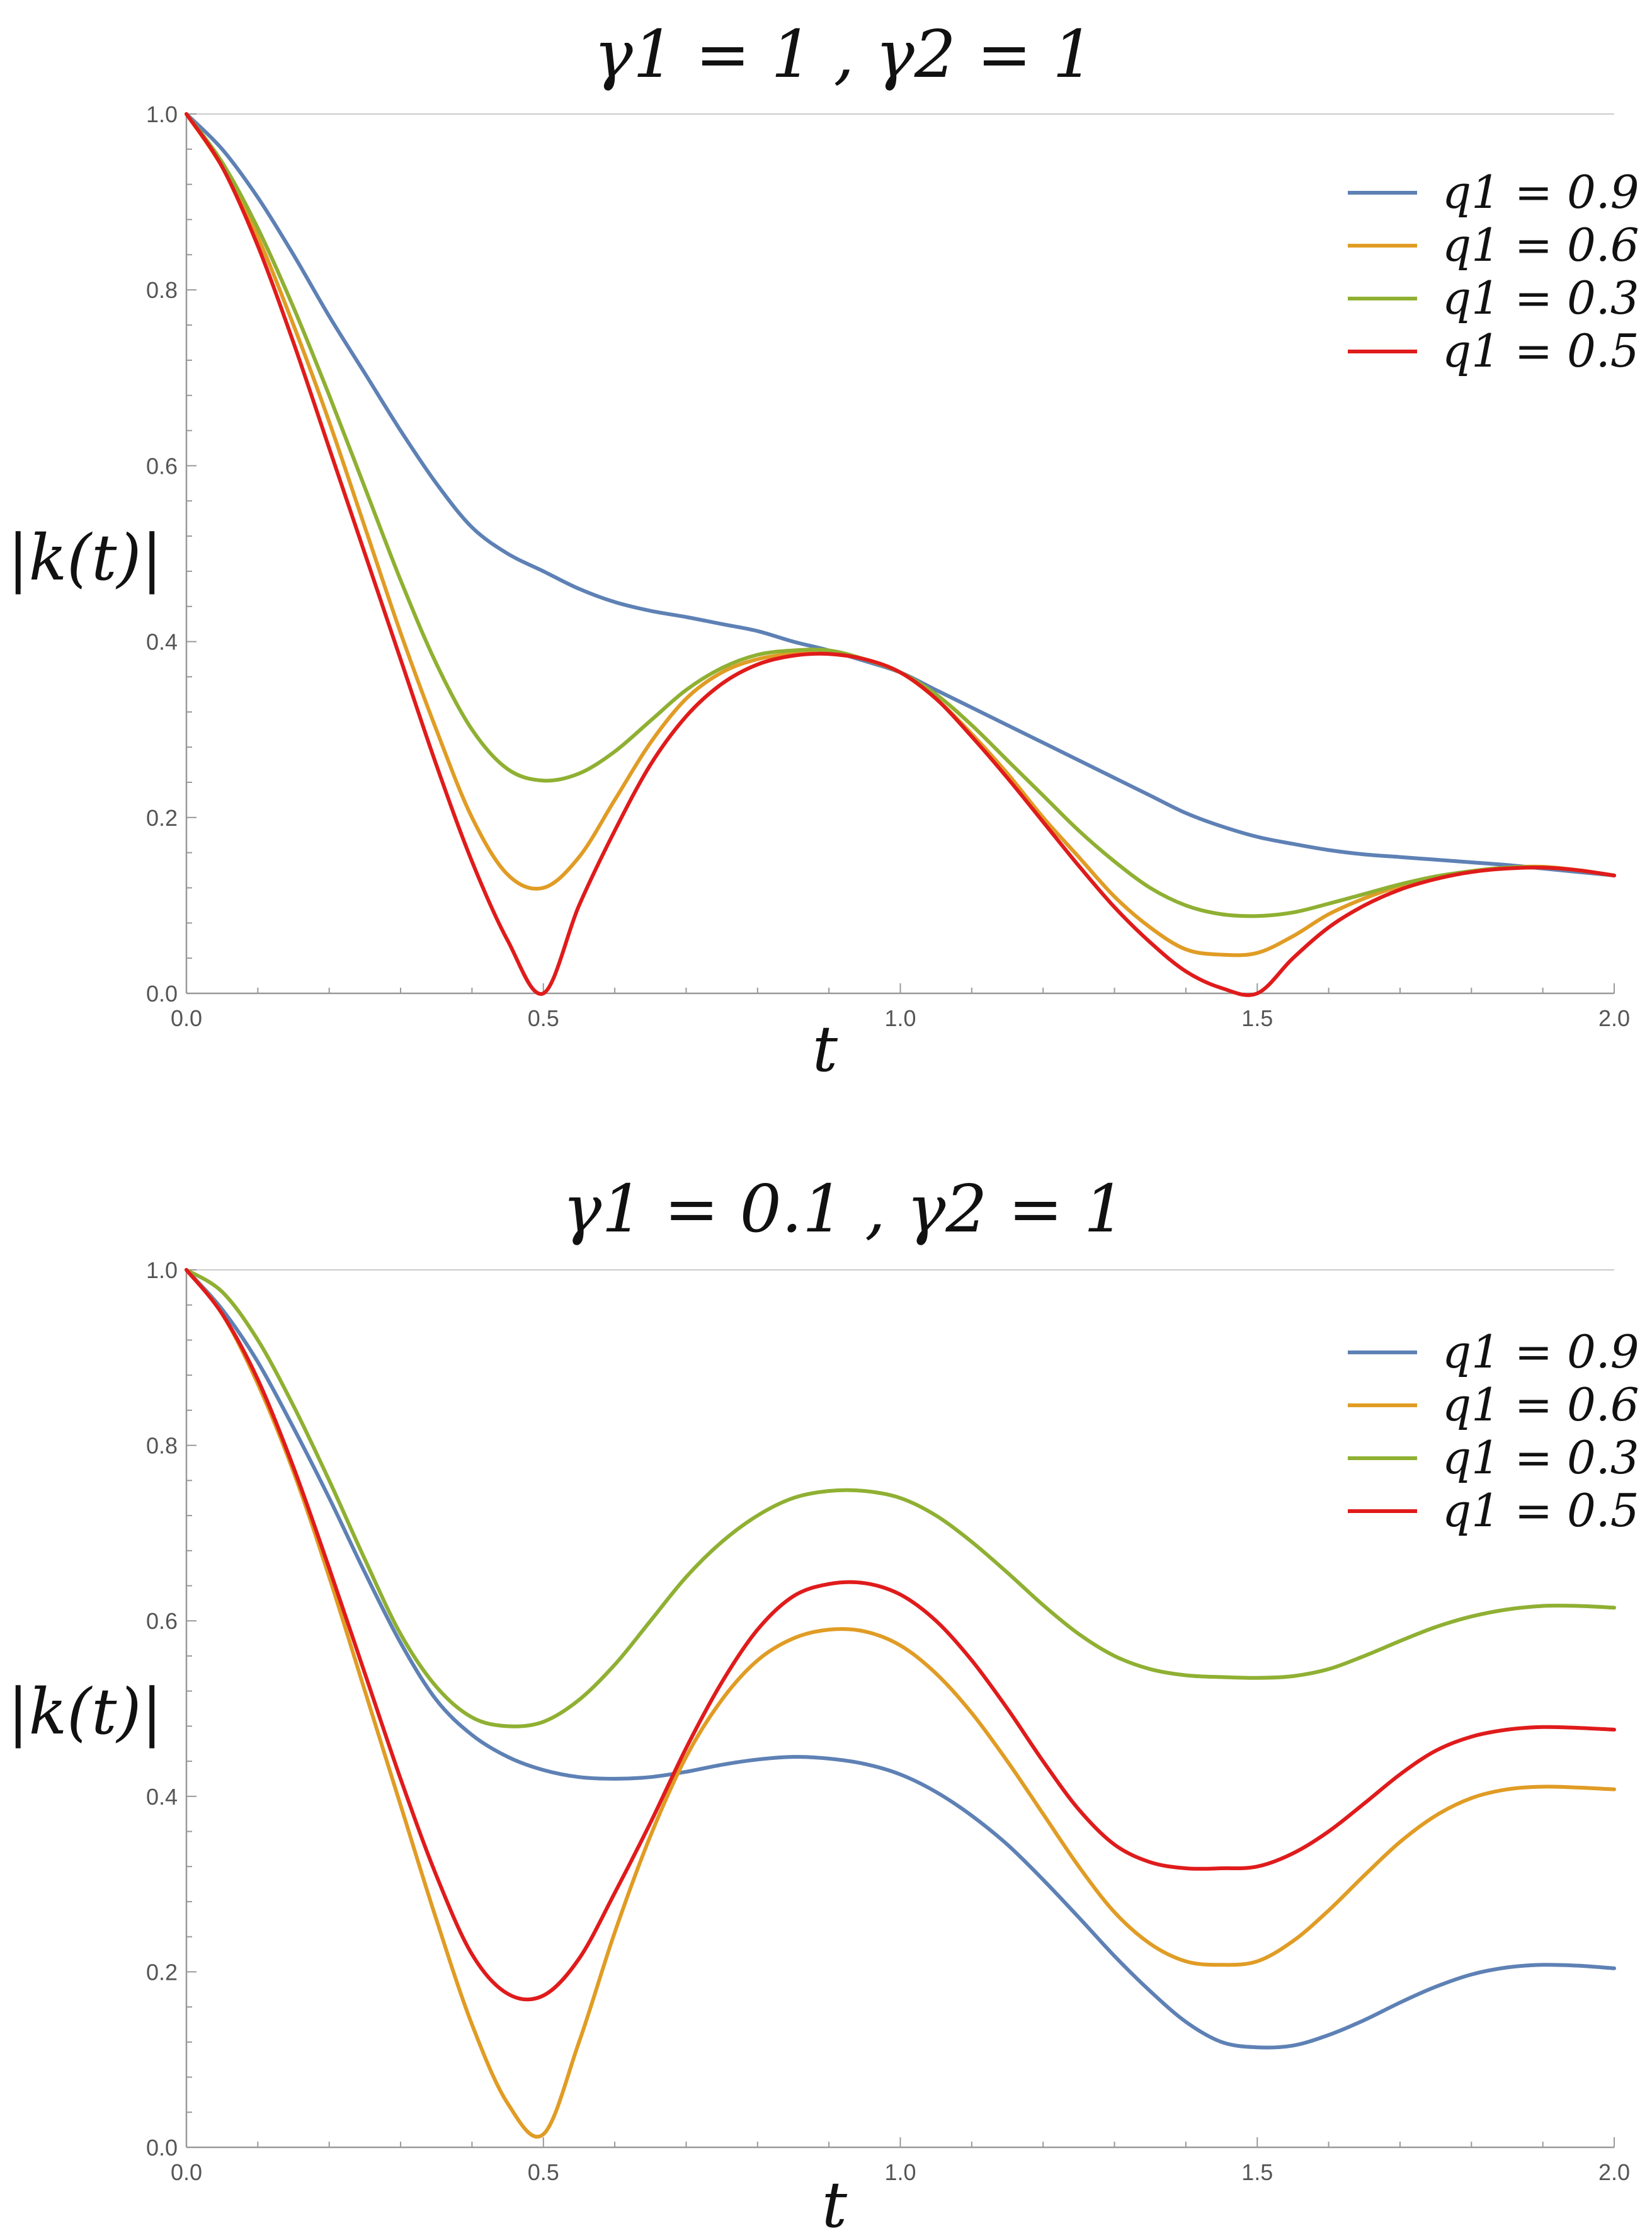 The width and height of the screenshot is (1652, 2233). I want to click on chart-title: γ1 = 1 , γ2 = 1, so click(845, 54).